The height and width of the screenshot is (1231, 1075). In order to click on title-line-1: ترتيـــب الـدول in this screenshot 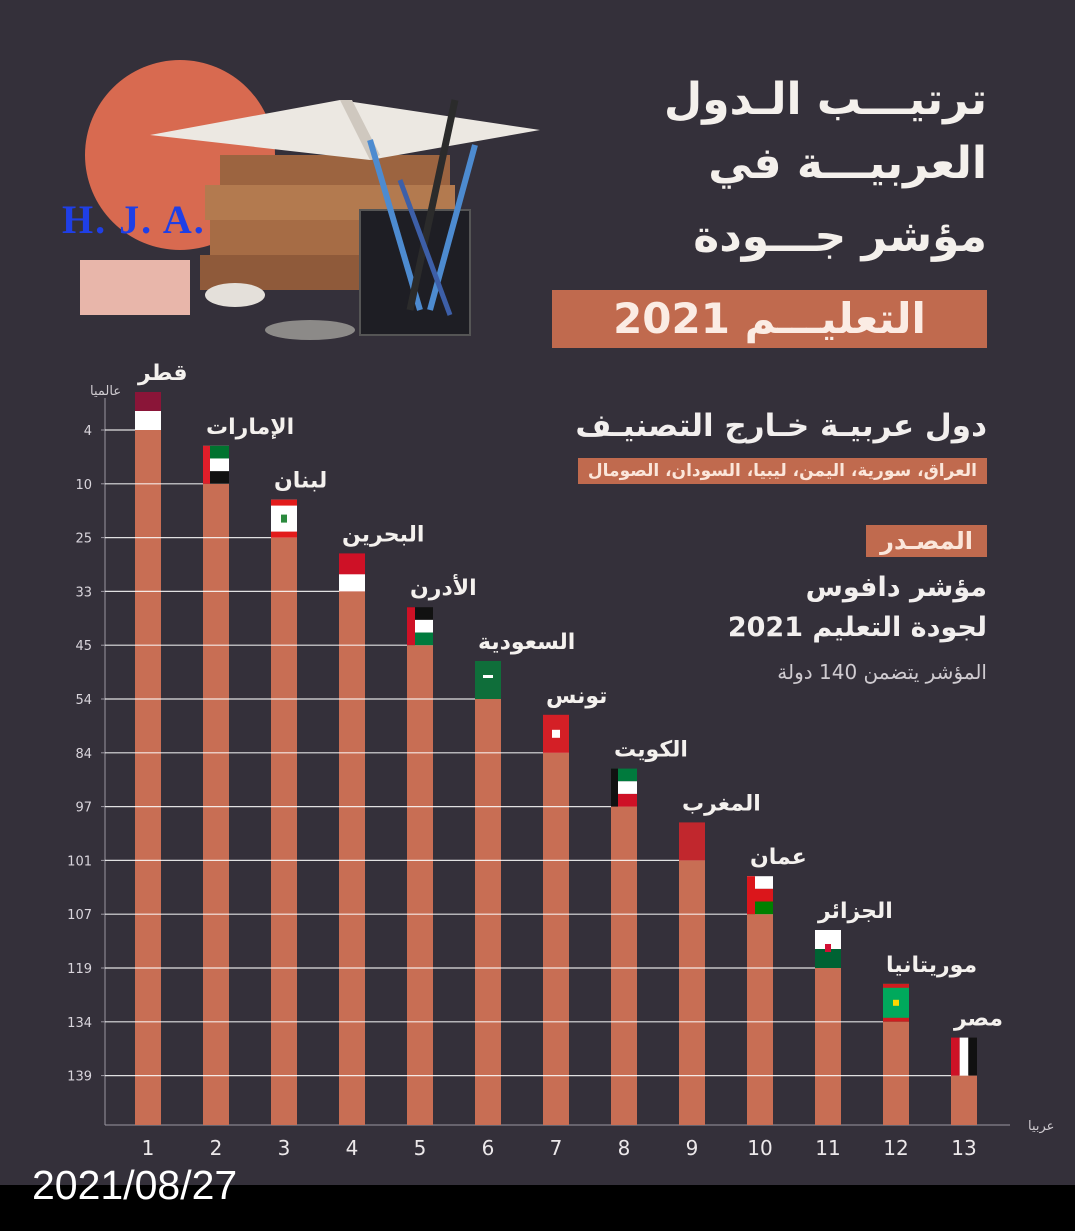, I will do `click(825, 99)`.